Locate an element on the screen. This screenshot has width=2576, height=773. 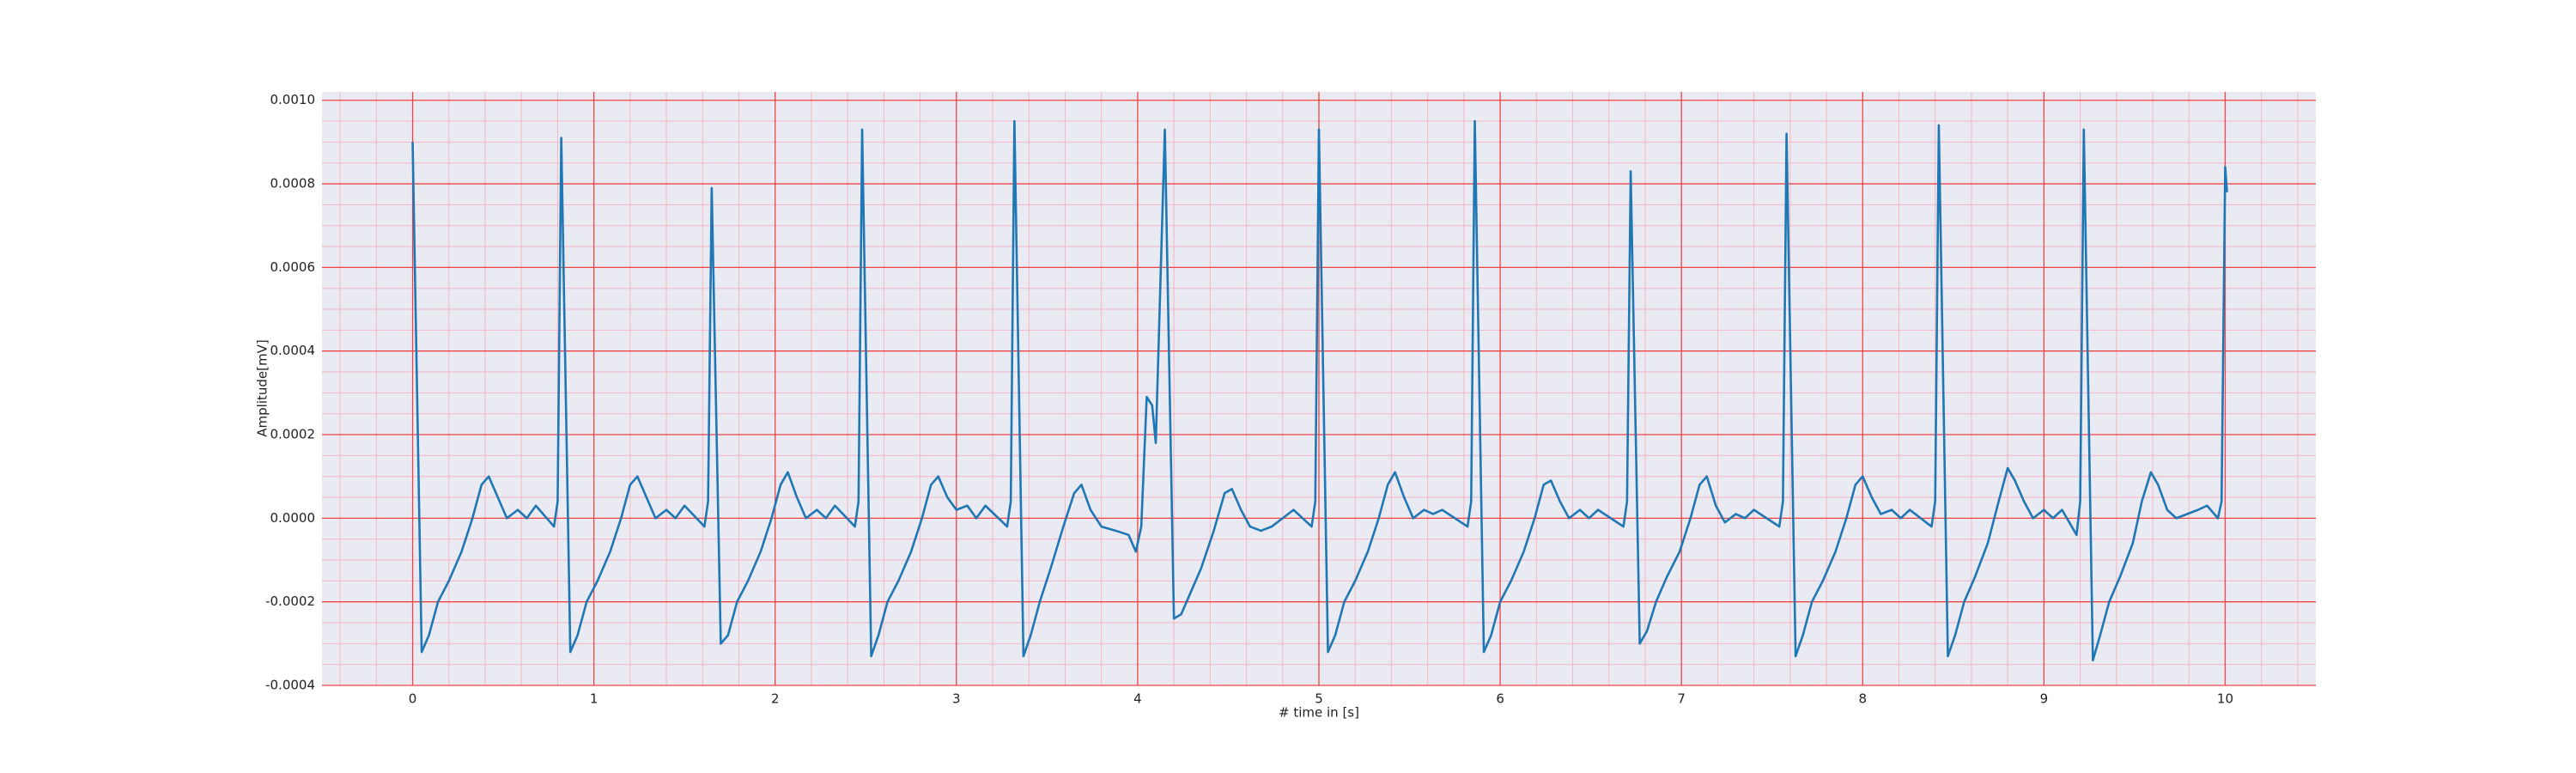
y-tick-label: -0.0002 is located at coordinates (290, 601).